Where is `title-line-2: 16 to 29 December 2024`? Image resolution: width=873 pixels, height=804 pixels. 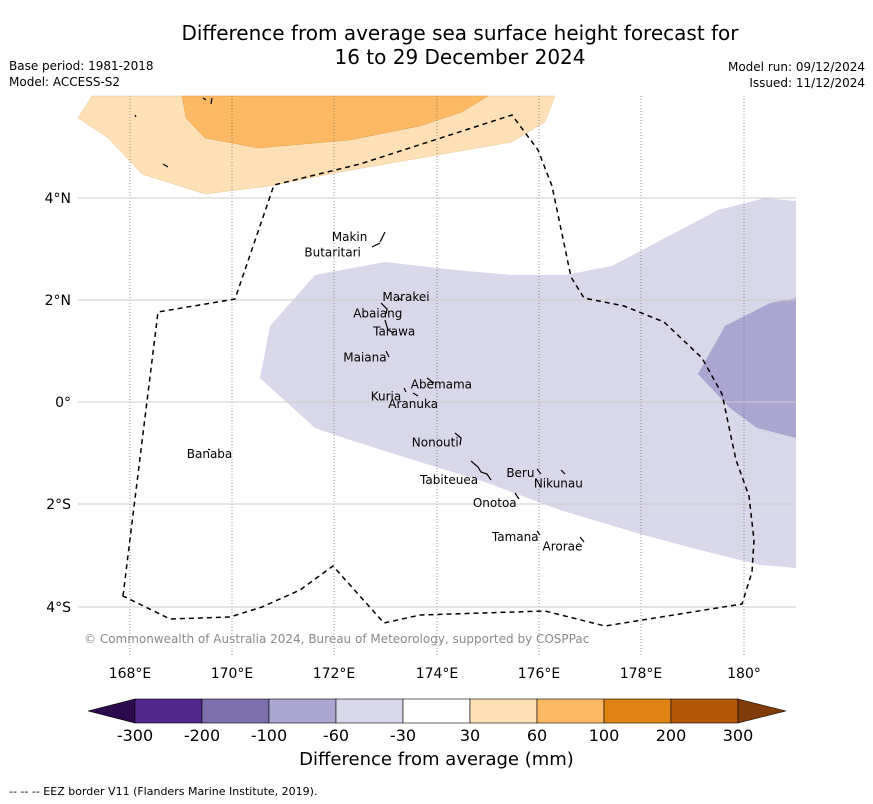
title-line-2: 16 to 29 December 2024 is located at coordinates (460, 57).